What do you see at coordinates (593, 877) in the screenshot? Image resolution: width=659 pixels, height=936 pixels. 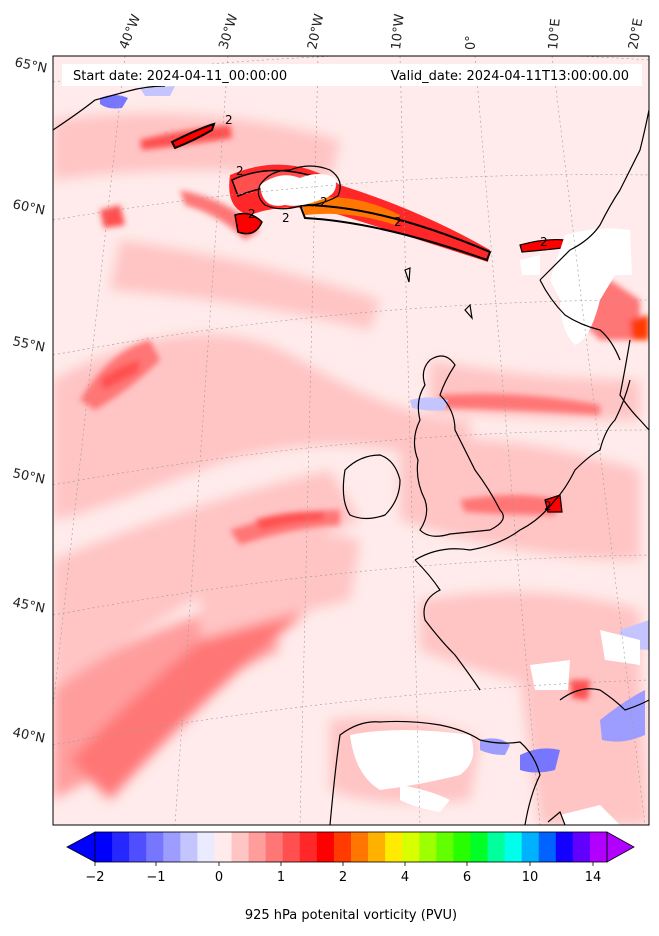 I see `colorbar-tick-label: 14` at bounding box center [593, 877].